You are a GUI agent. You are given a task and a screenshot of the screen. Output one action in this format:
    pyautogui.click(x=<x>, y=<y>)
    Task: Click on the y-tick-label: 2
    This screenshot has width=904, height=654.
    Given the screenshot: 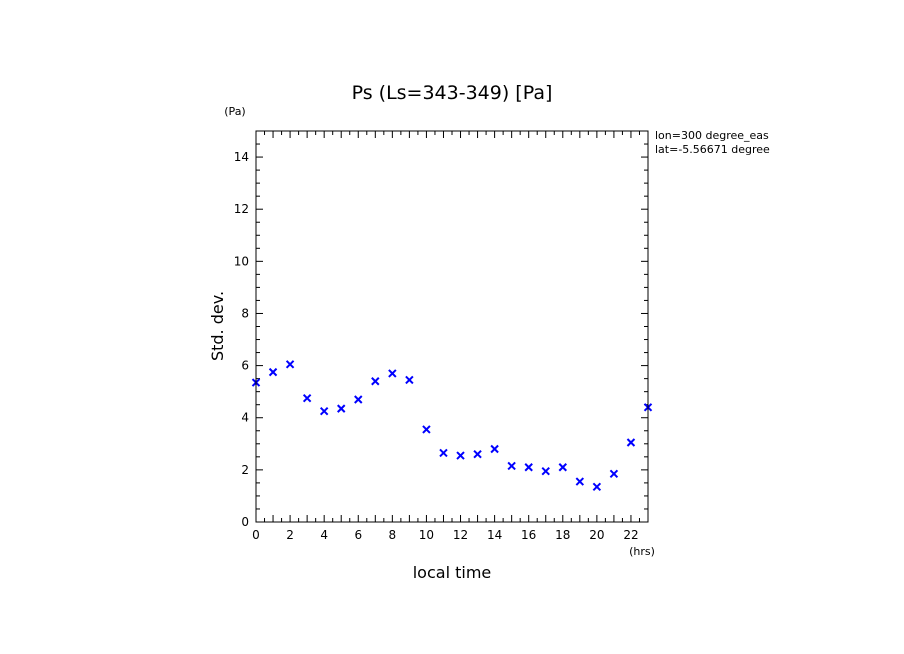 What is the action you would take?
    pyautogui.click(x=245, y=470)
    